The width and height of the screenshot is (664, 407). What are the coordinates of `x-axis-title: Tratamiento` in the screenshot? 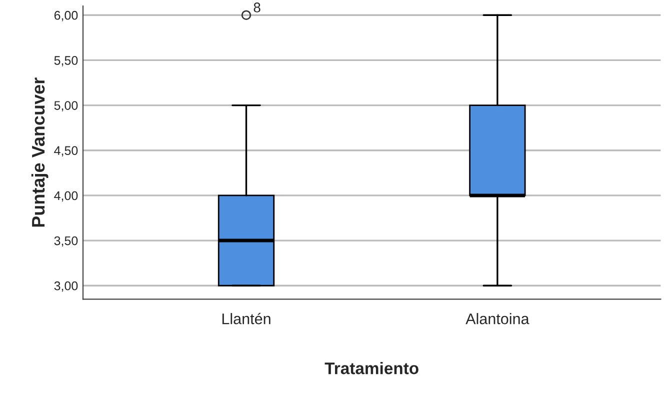 It's located at (371, 368).